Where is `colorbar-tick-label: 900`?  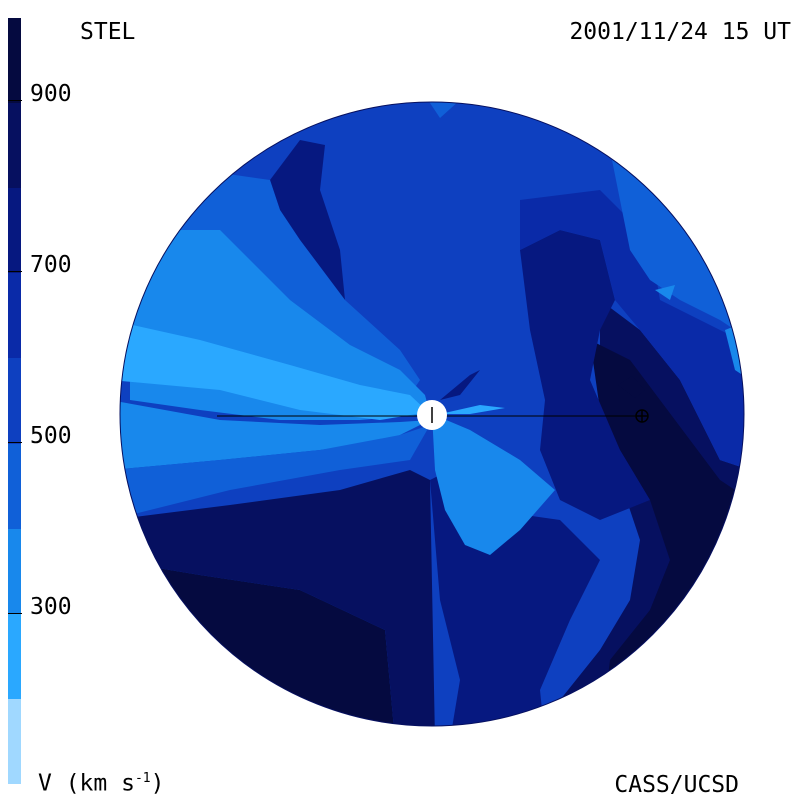 colorbar-tick-label: 900 is located at coordinates (51, 94).